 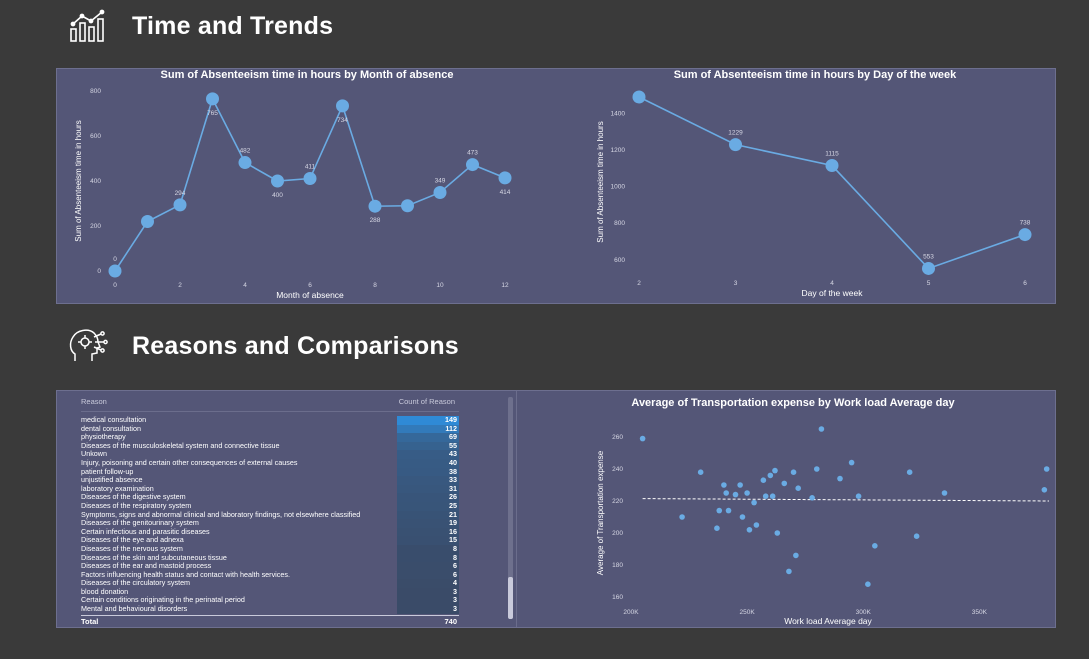 I want to click on month-y-tick: 800, so click(x=95, y=91).